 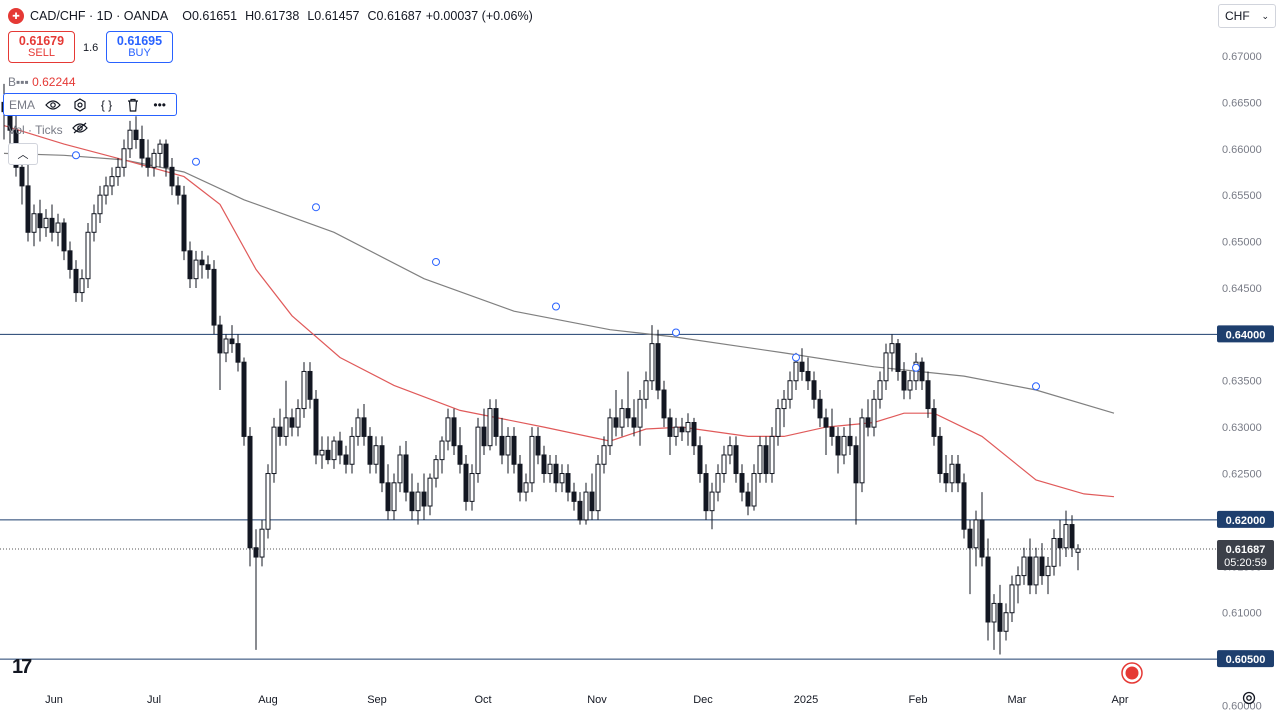 I want to click on settings-icon, so click(x=80, y=105).